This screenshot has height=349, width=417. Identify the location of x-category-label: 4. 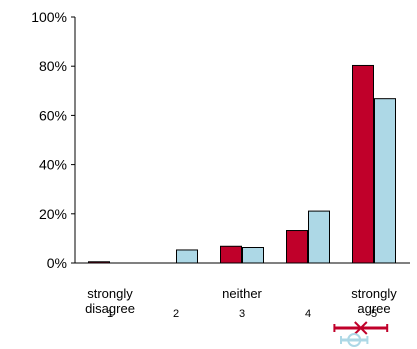
(308, 314).